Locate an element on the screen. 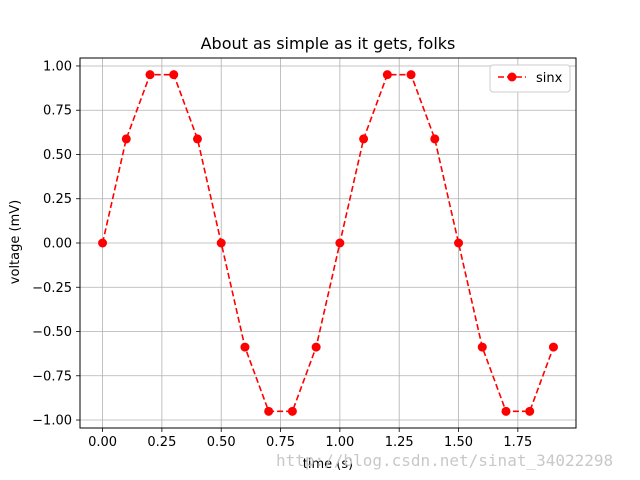 The image size is (640, 480). x-tick-label: 1.50 is located at coordinates (458, 442).